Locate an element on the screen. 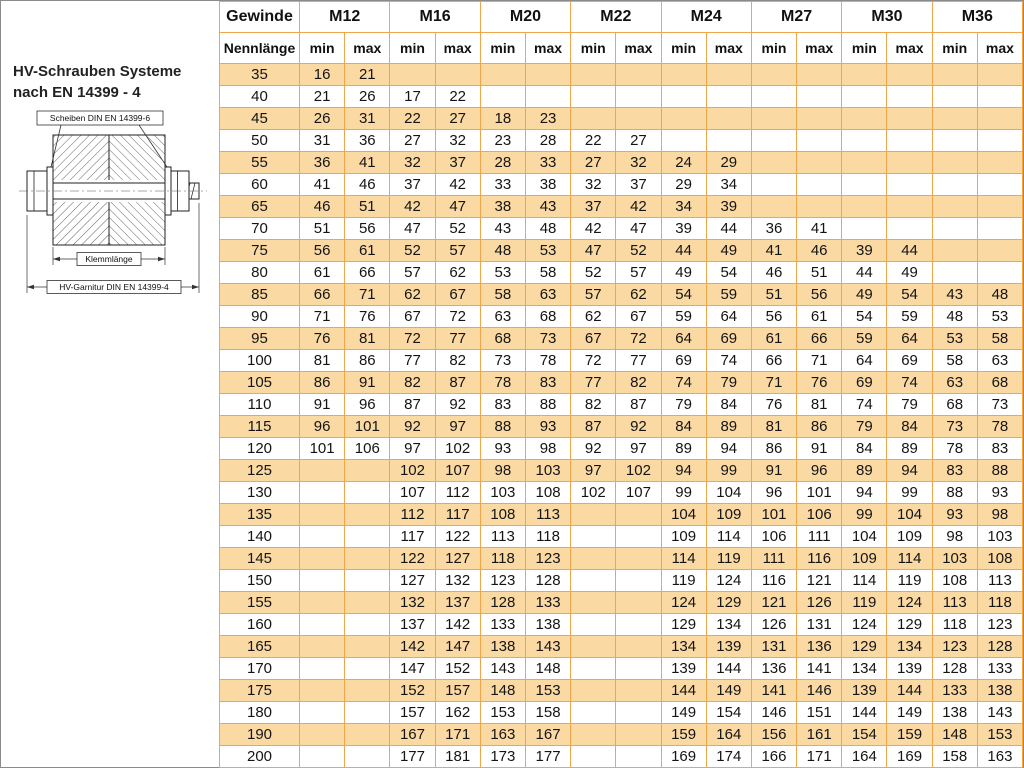 The width and height of the screenshot is (1024, 768). cell-max: 73 is located at coordinates (1000, 404).